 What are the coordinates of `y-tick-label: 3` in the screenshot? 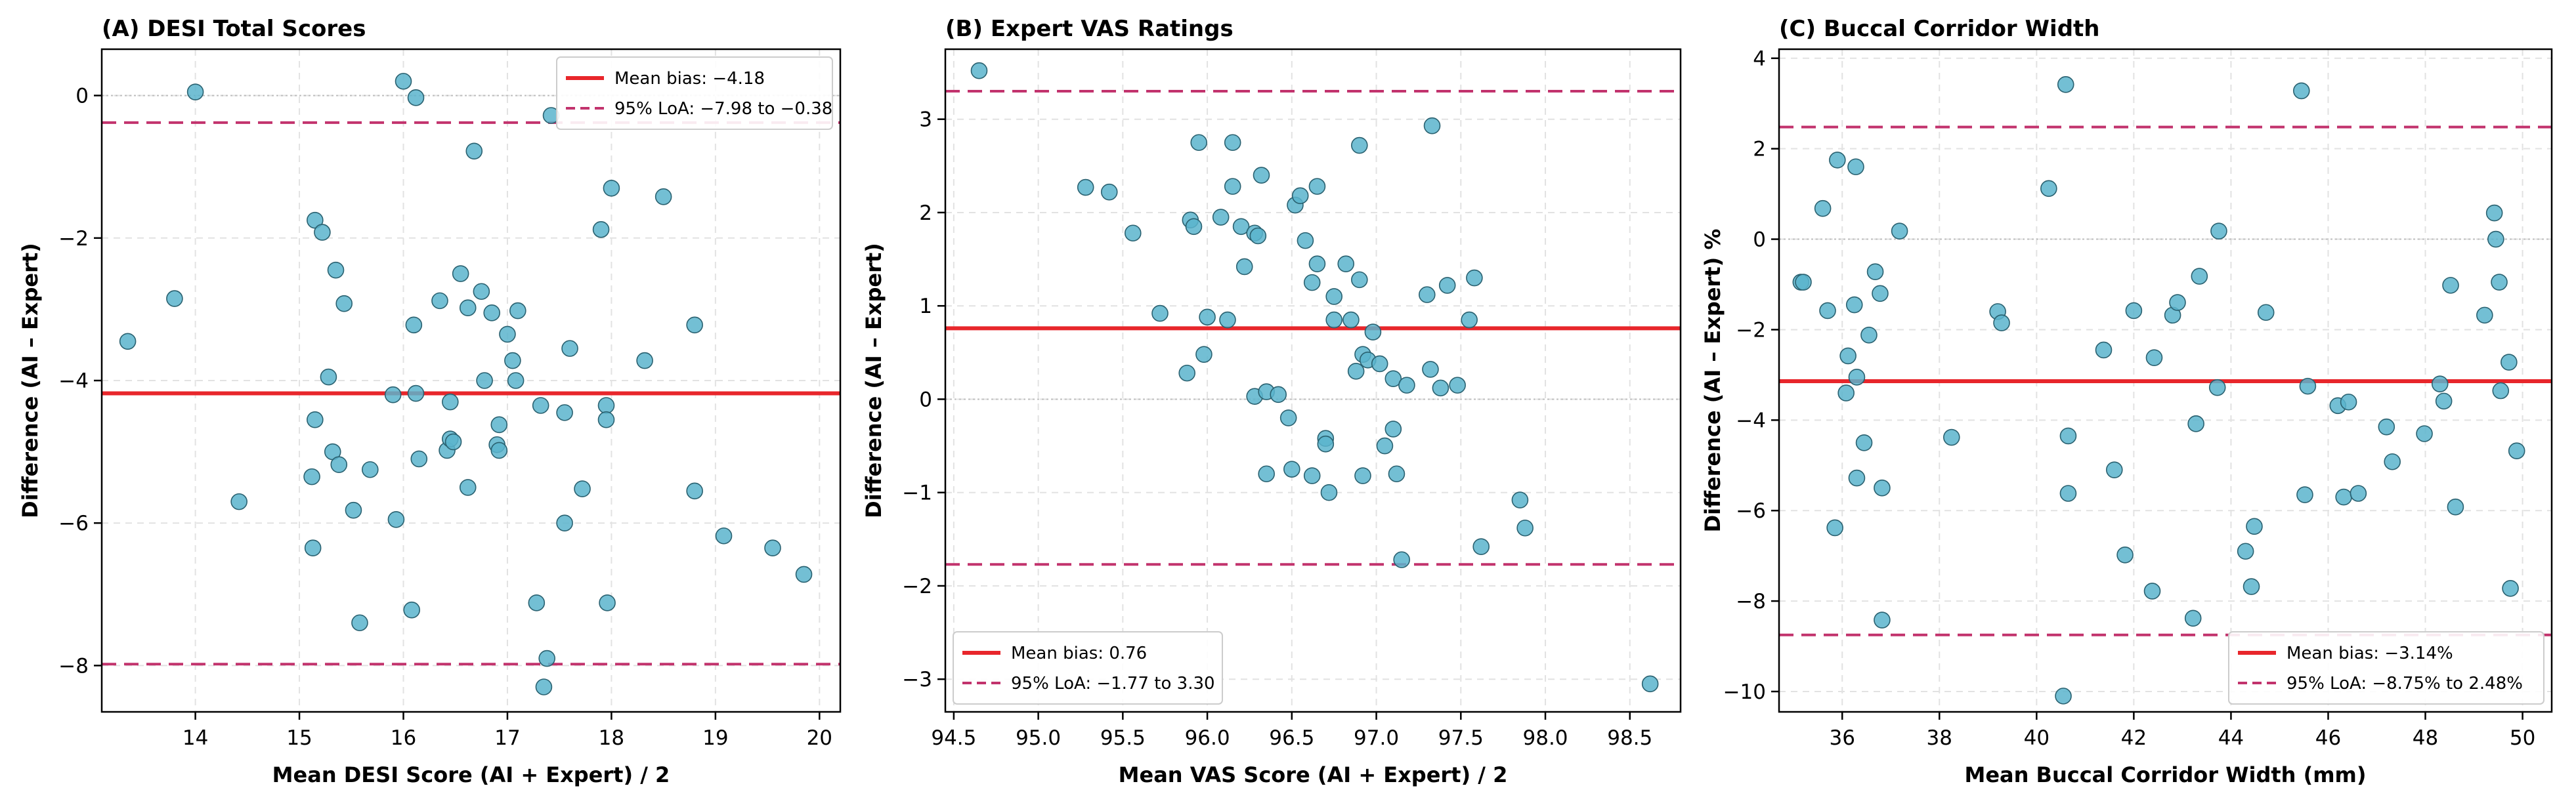 It's located at (925, 120).